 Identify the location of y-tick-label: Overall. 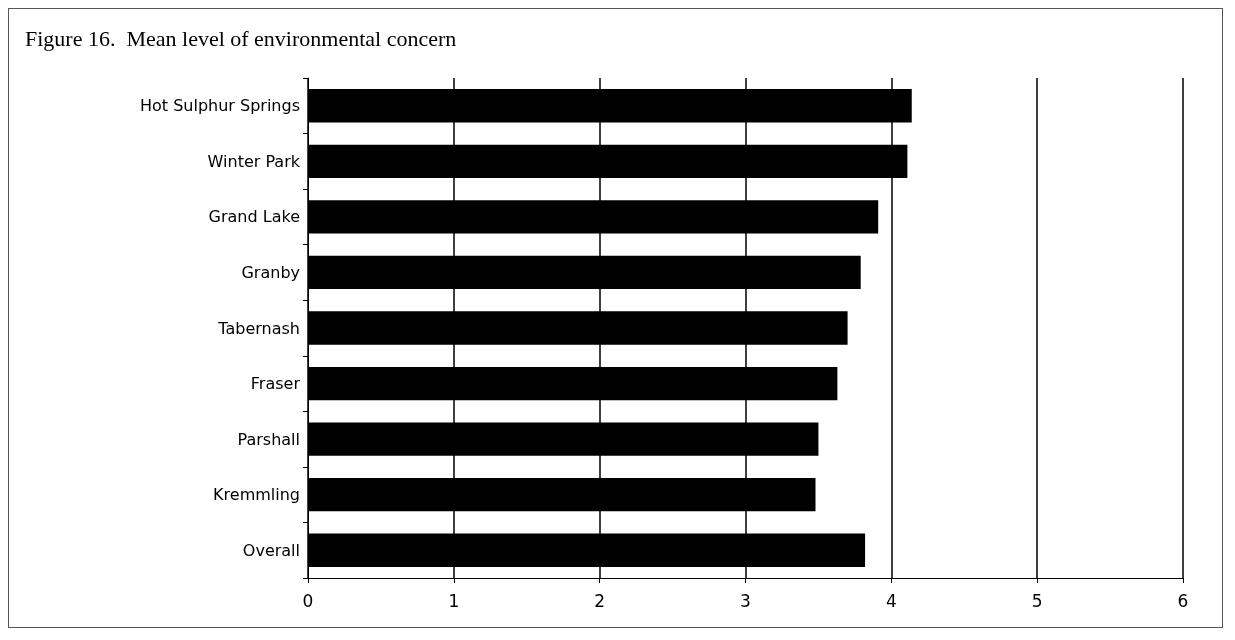
(271, 550).